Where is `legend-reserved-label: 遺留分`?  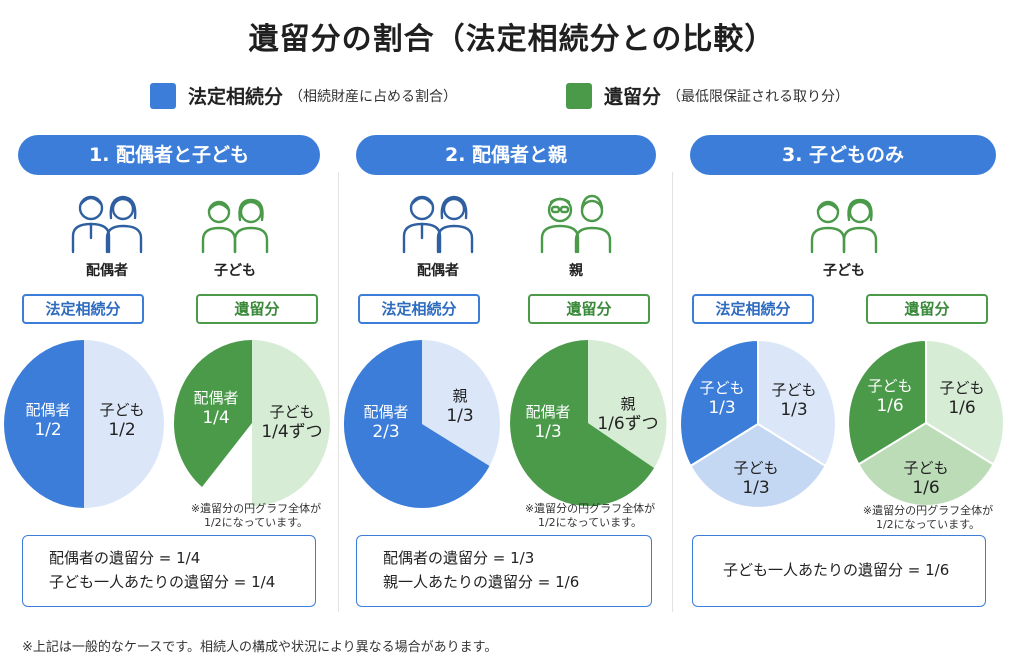 legend-reserved-label: 遺留分 is located at coordinates (633, 97).